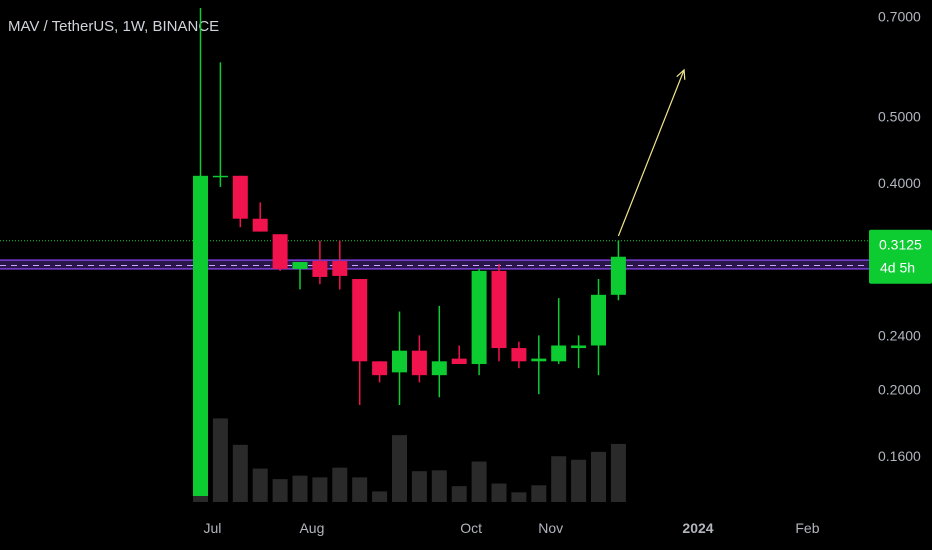 The image size is (932, 550). Describe the element at coordinates (651, 153) in the screenshot. I see `trend-arrow` at that location.